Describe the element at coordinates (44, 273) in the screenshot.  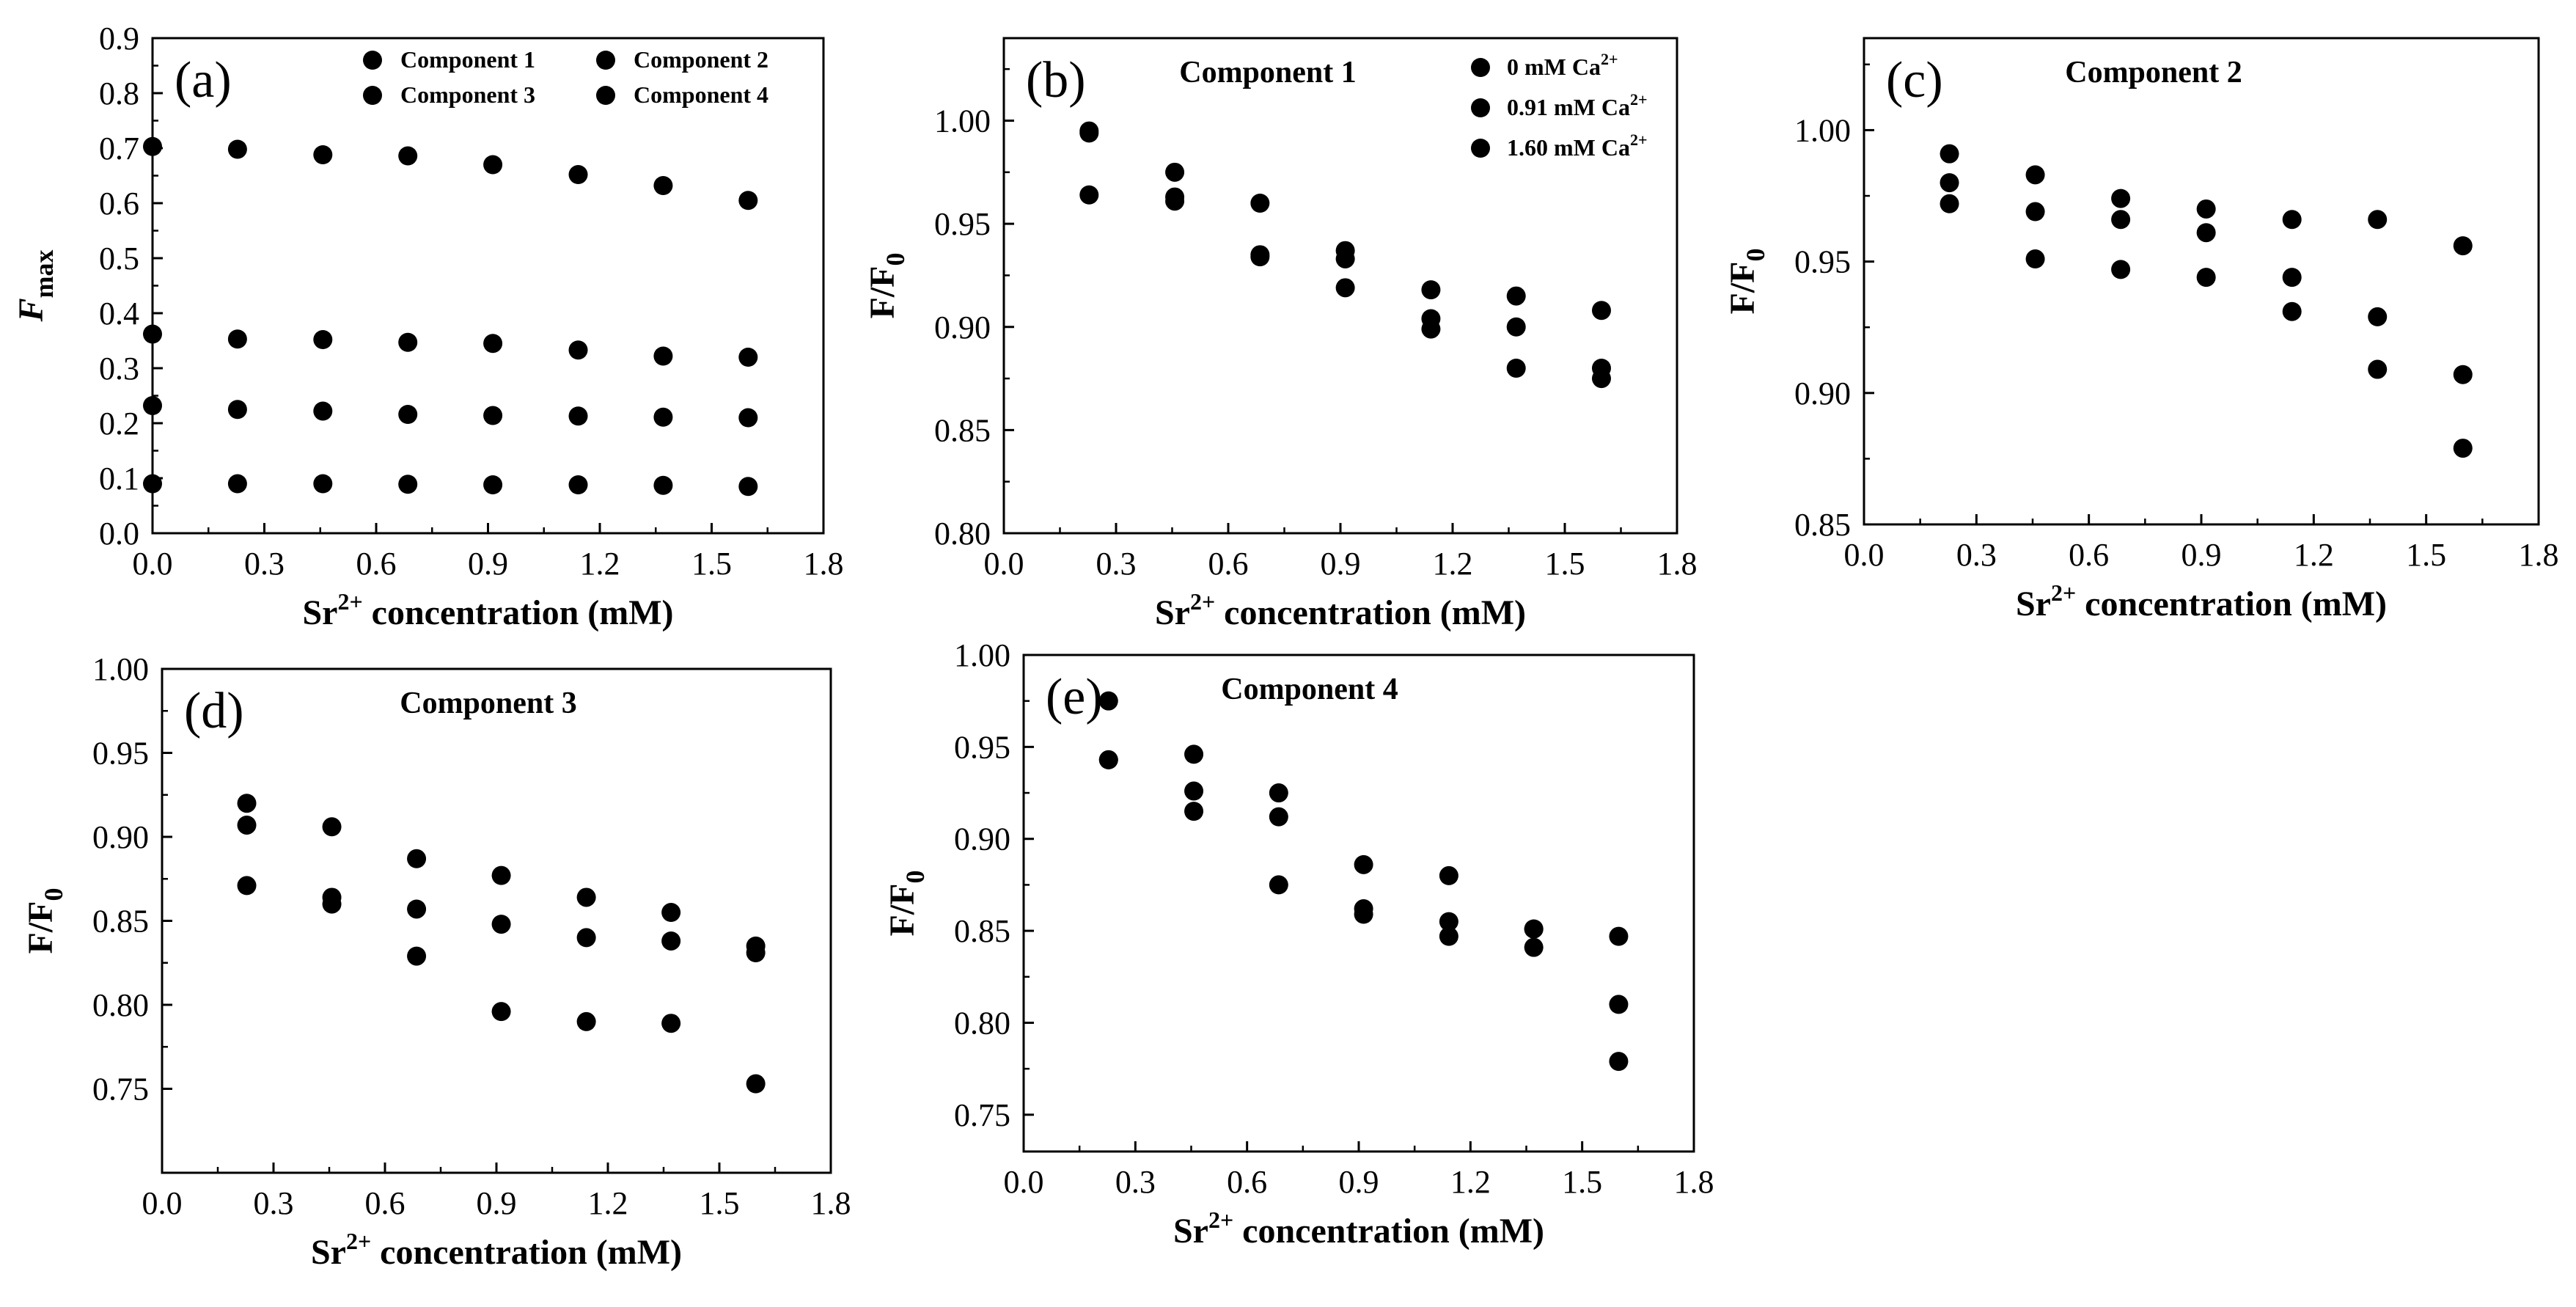
I see `y-axis-label-subscript: max` at that location.